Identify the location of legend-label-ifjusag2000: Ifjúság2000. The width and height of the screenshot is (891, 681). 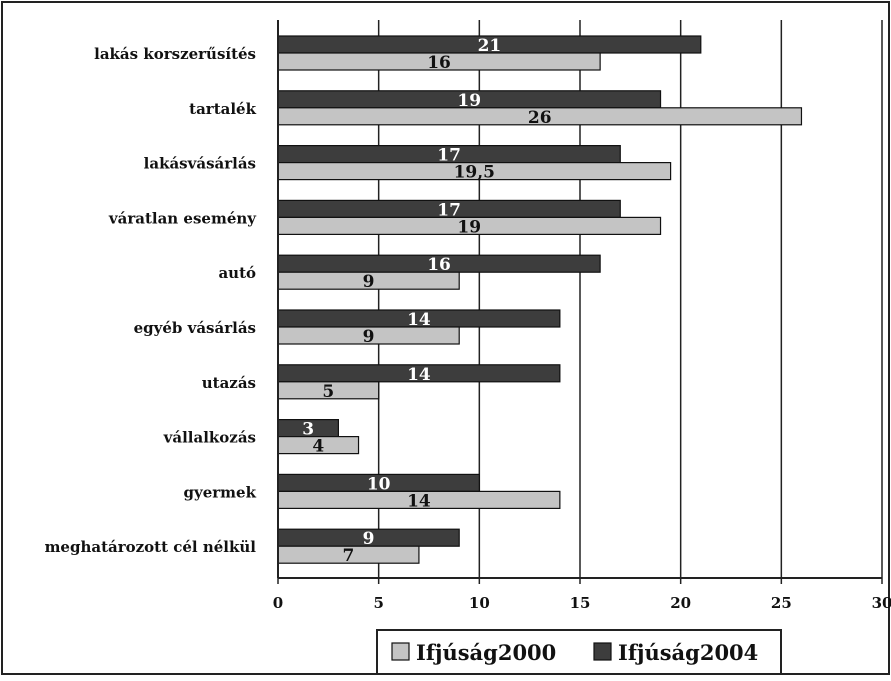
(486, 652).